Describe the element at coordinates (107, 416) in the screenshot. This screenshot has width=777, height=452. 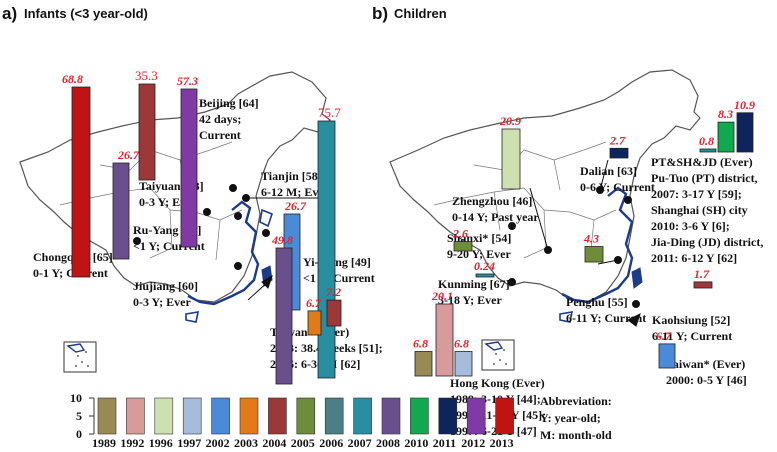
I see `legend-swatch-1989` at that location.